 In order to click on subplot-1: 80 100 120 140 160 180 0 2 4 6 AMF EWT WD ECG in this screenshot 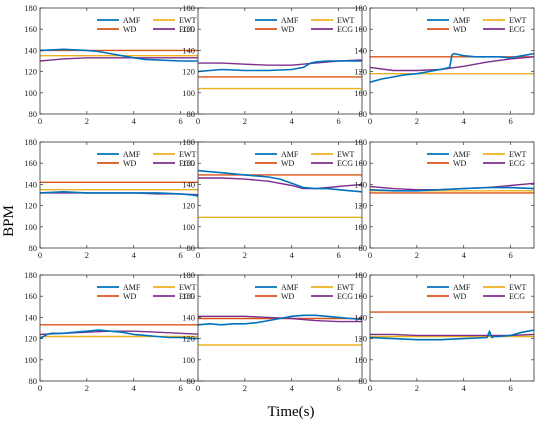, I will do `click(114, 64)`.